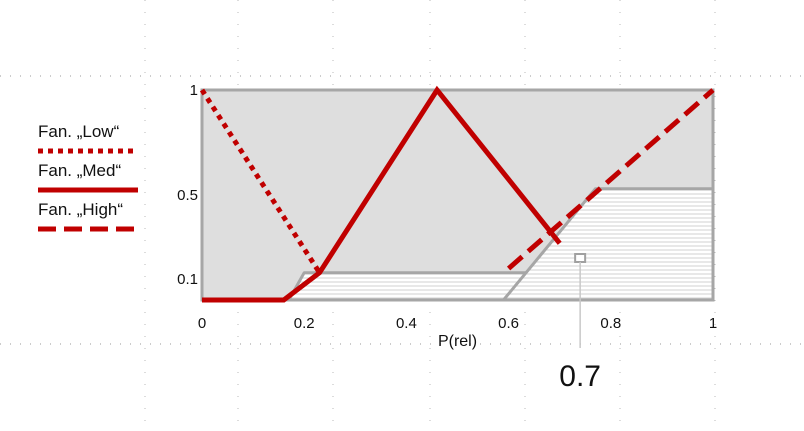 This screenshot has width=804, height=431. What do you see at coordinates (79, 131) in the screenshot?
I see `legend-label: Fan. „Low“` at bounding box center [79, 131].